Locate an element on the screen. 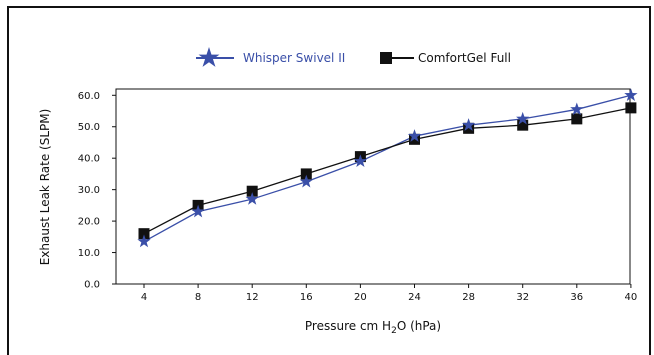 This screenshot has height=355, width=654. y-axis-label: Exhaust Leak Rate (SLPM) is located at coordinates (45, 187).